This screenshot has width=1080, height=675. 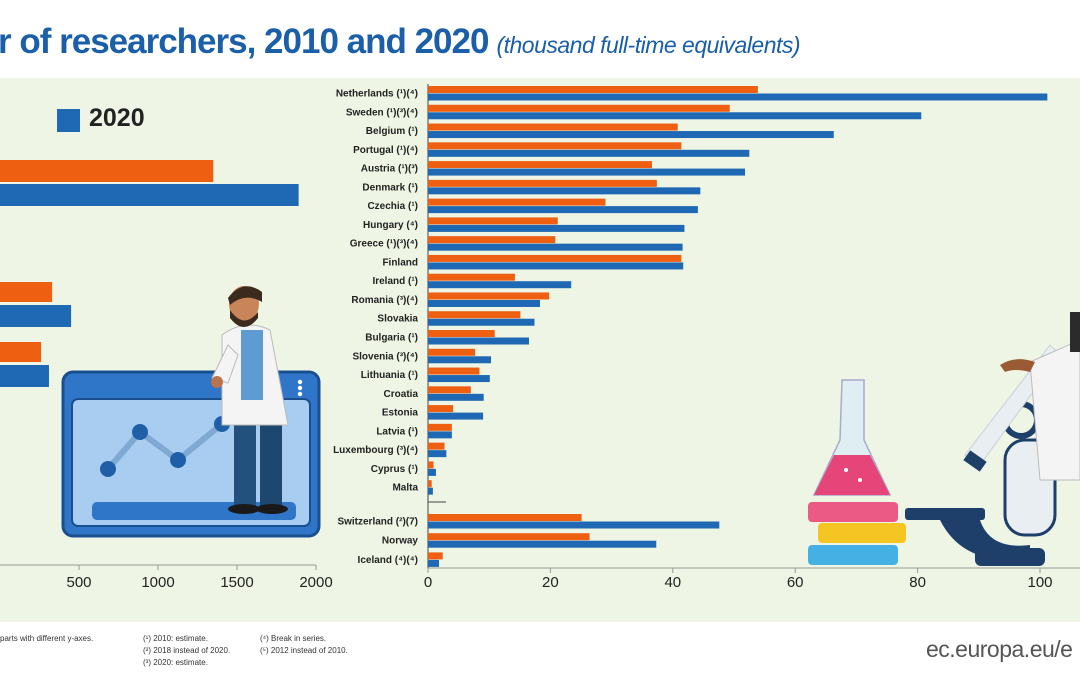 I want to click on flask-illustration, so click(x=857, y=472).